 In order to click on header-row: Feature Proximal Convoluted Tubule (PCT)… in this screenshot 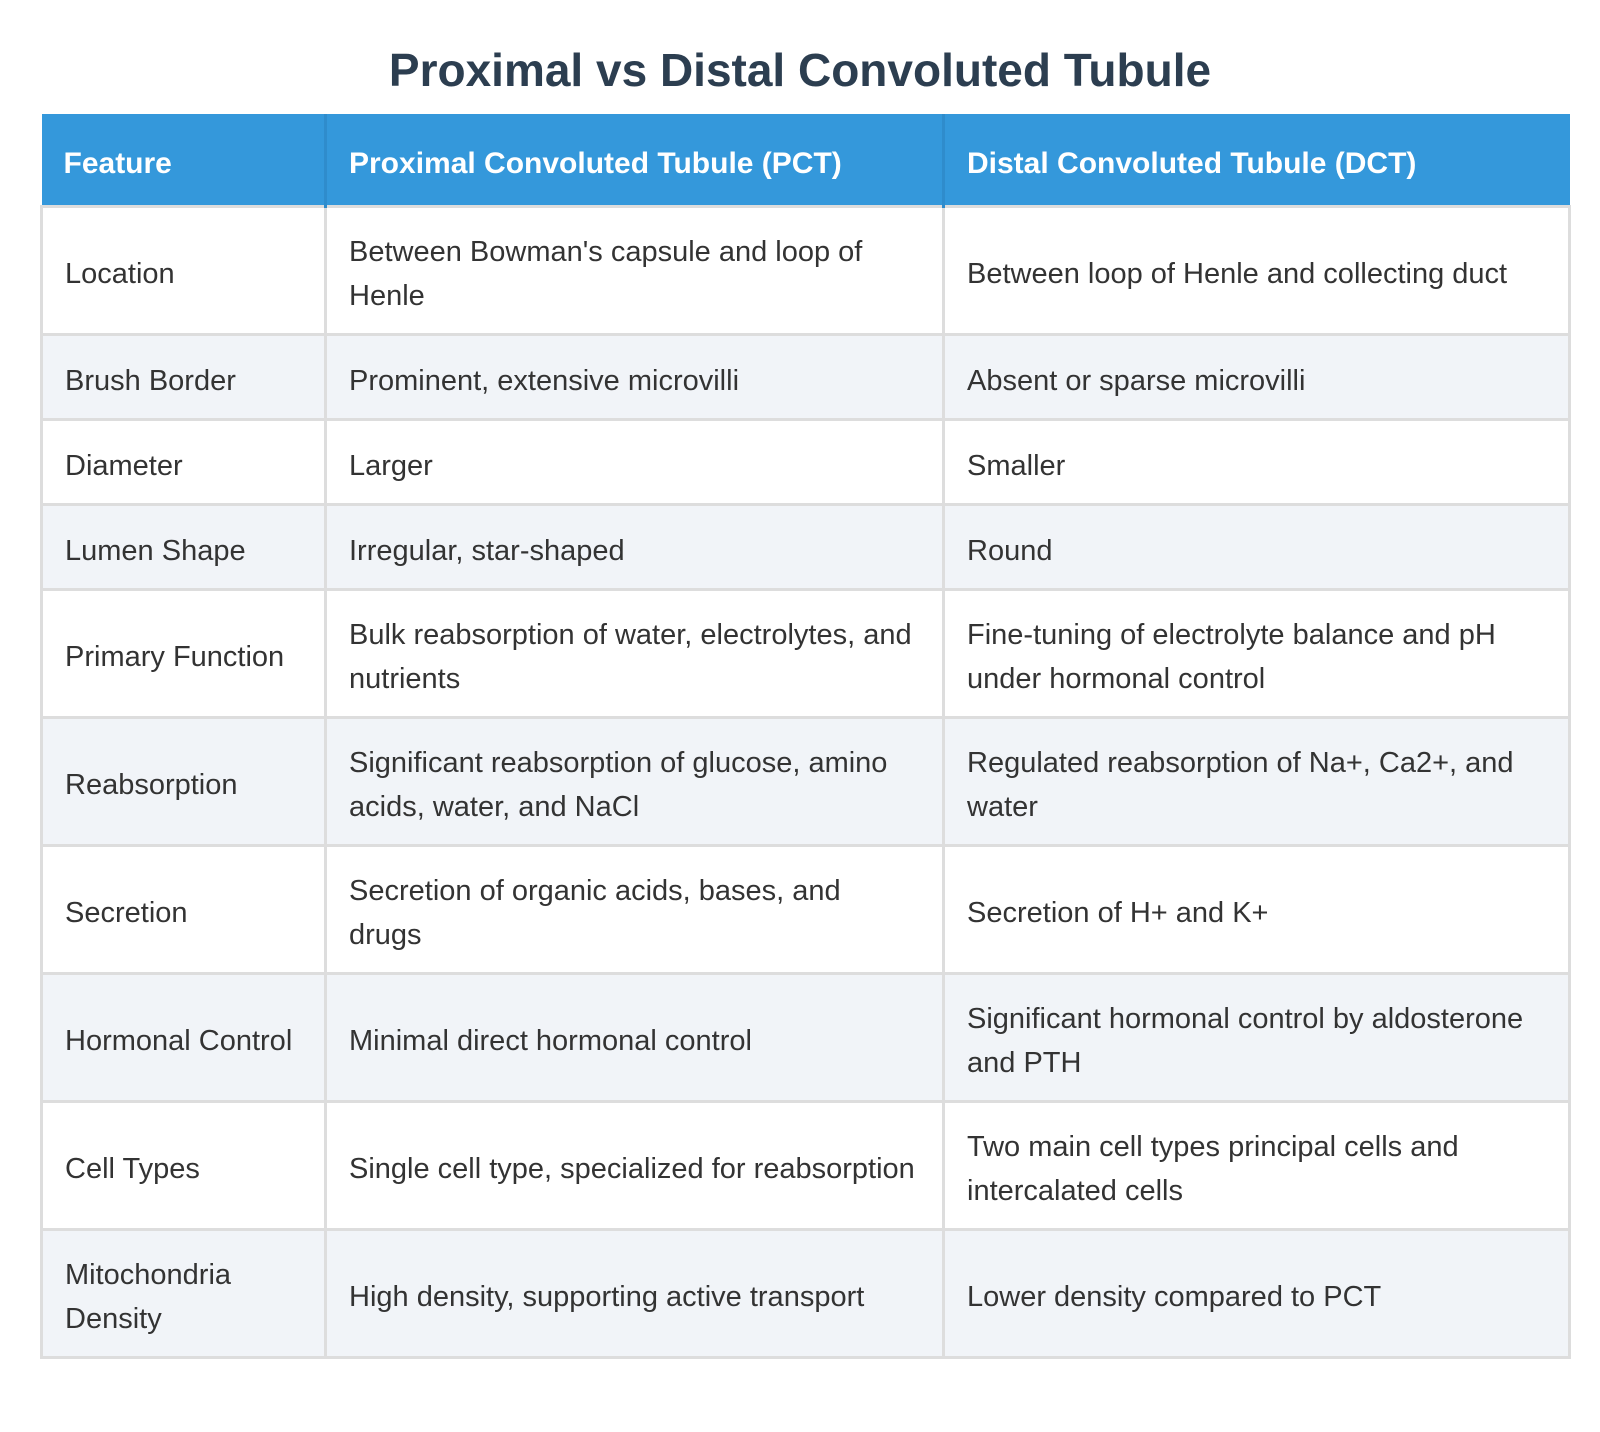, I will do `click(805, 160)`.